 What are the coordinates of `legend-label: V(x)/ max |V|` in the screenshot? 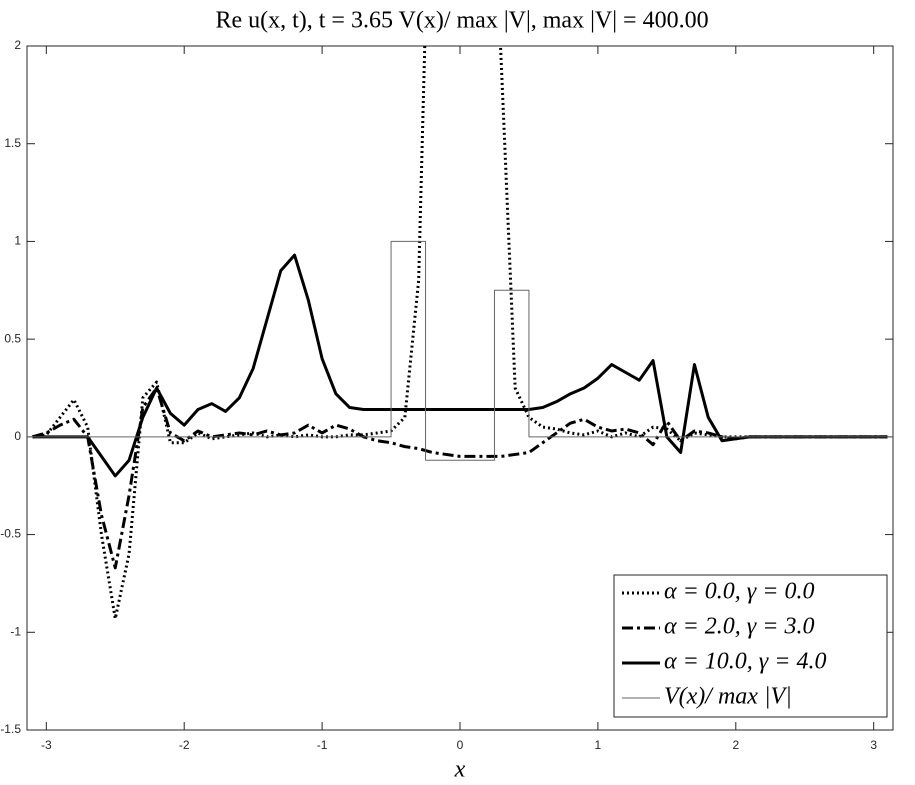 It's located at (728, 697).